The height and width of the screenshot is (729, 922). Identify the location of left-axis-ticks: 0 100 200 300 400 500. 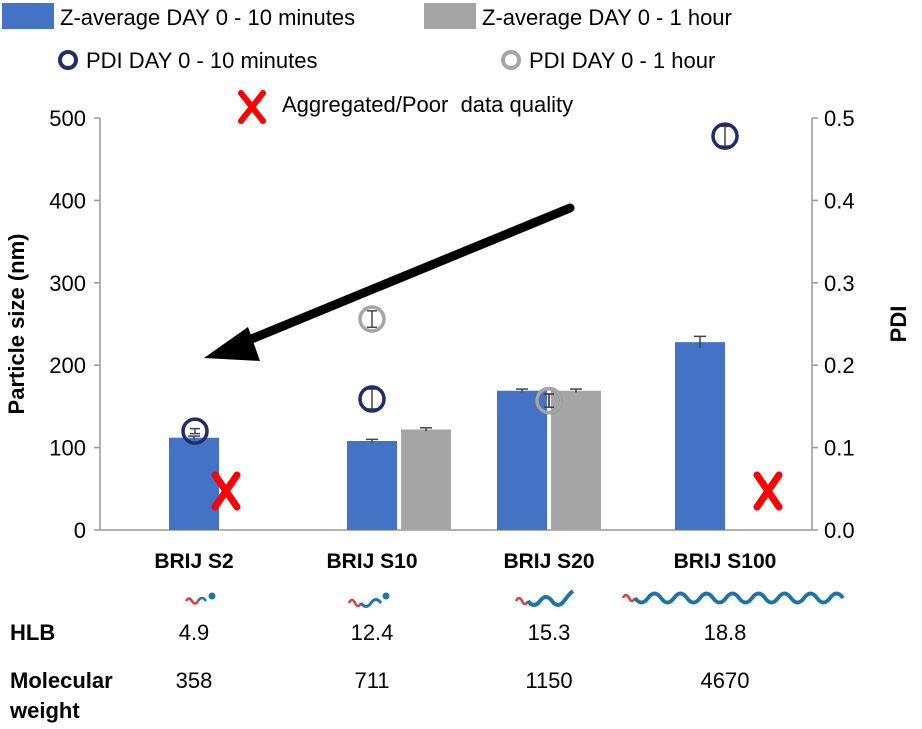
(74, 324).